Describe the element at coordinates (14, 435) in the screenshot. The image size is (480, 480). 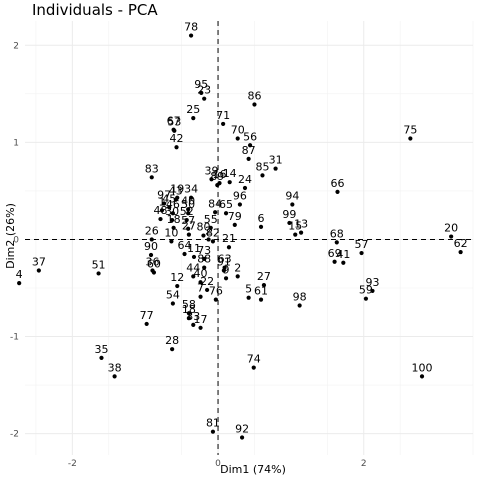
I see `y-tick-label: -2` at that location.